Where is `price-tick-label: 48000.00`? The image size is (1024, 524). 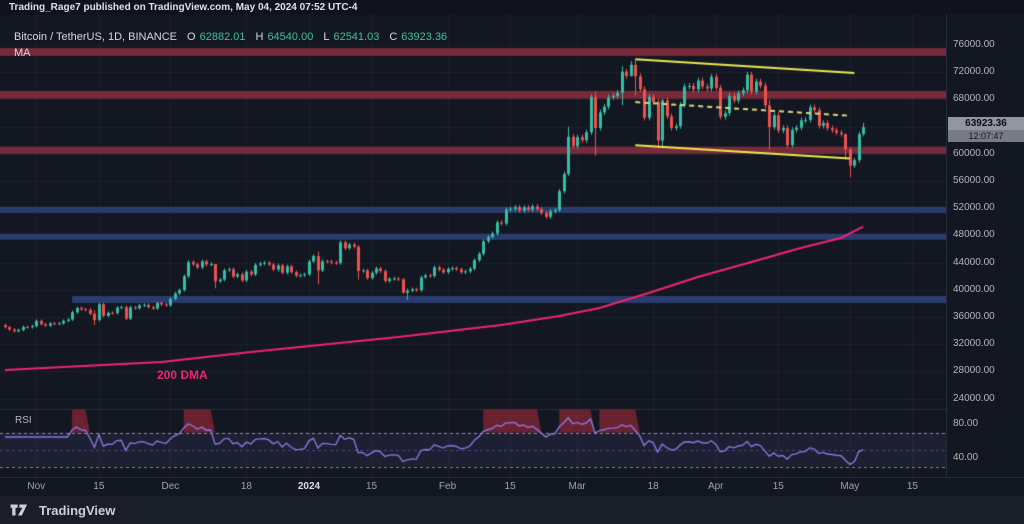
price-tick-label: 48000.00 is located at coordinates (974, 235).